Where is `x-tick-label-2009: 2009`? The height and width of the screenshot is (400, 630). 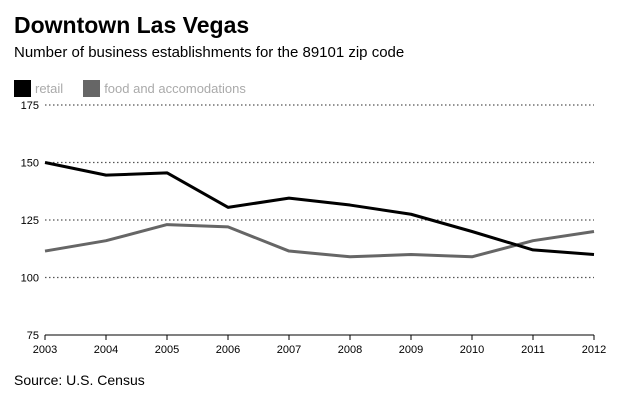 x-tick-label-2009: 2009 is located at coordinates (411, 350).